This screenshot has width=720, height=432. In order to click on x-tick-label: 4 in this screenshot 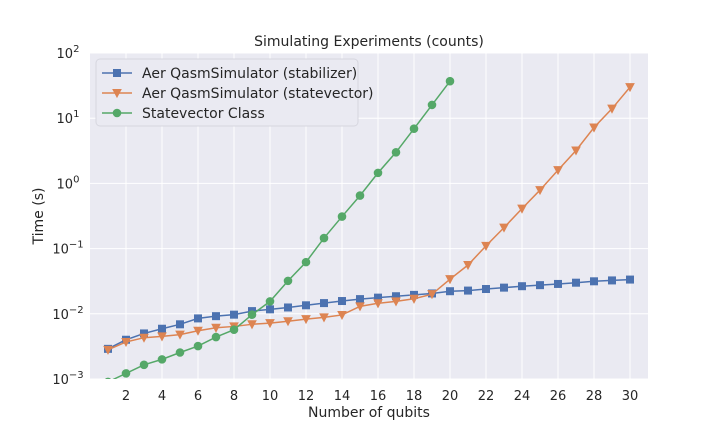, I will do `click(162, 396)`.